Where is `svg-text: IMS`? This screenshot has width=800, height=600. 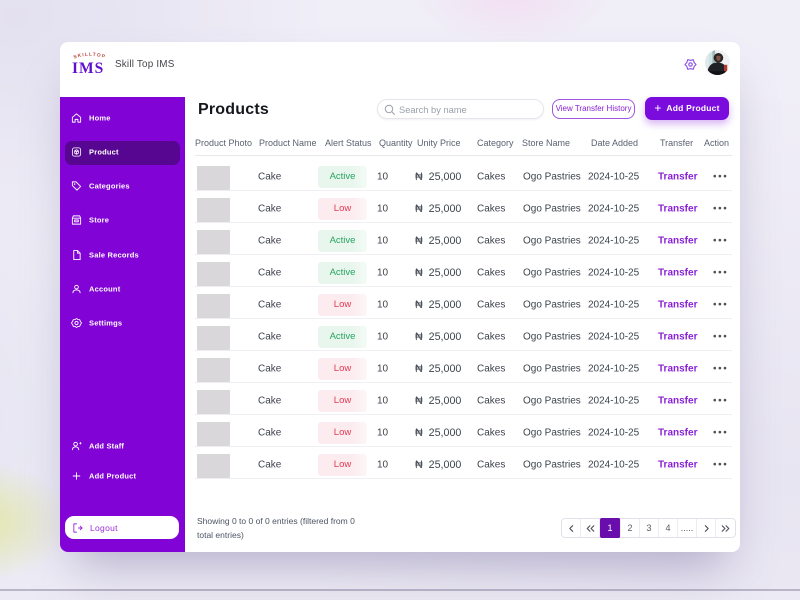
svg-text: IMS is located at coordinates (88, 68).